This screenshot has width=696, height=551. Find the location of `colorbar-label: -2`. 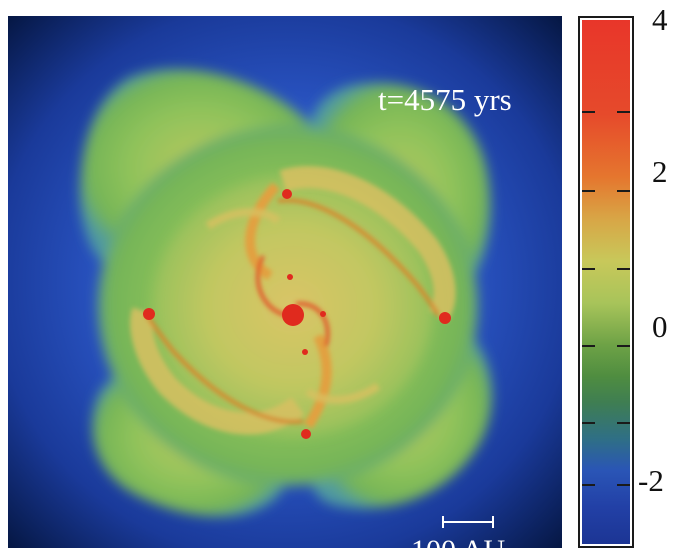

colorbar-label: -2 is located at coordinates (651, 480).